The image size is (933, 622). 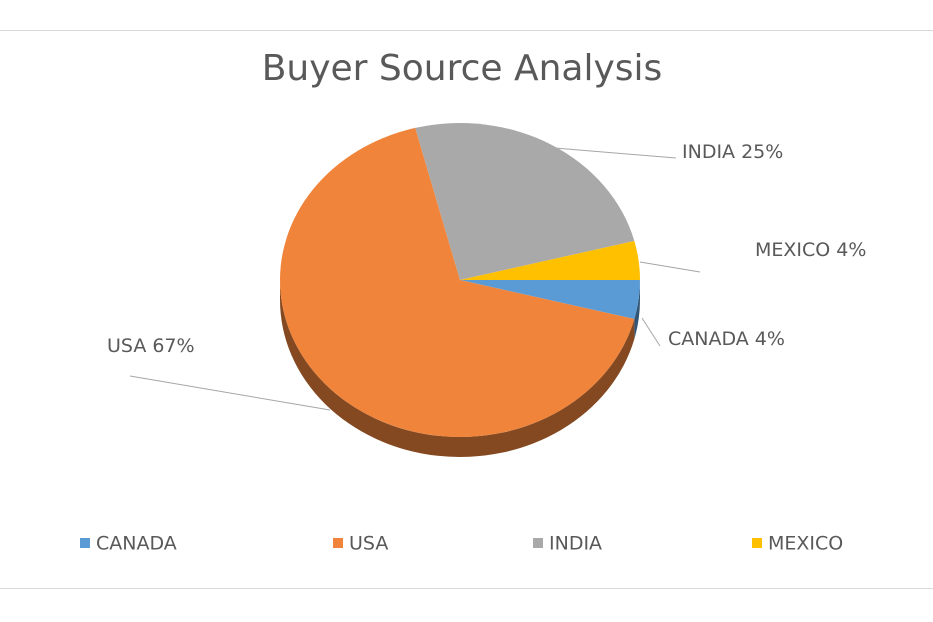 What do you see at coordinates (368, 544) in the screenshot?
I see `legend-label: USA` at bounding box center [368, 544].